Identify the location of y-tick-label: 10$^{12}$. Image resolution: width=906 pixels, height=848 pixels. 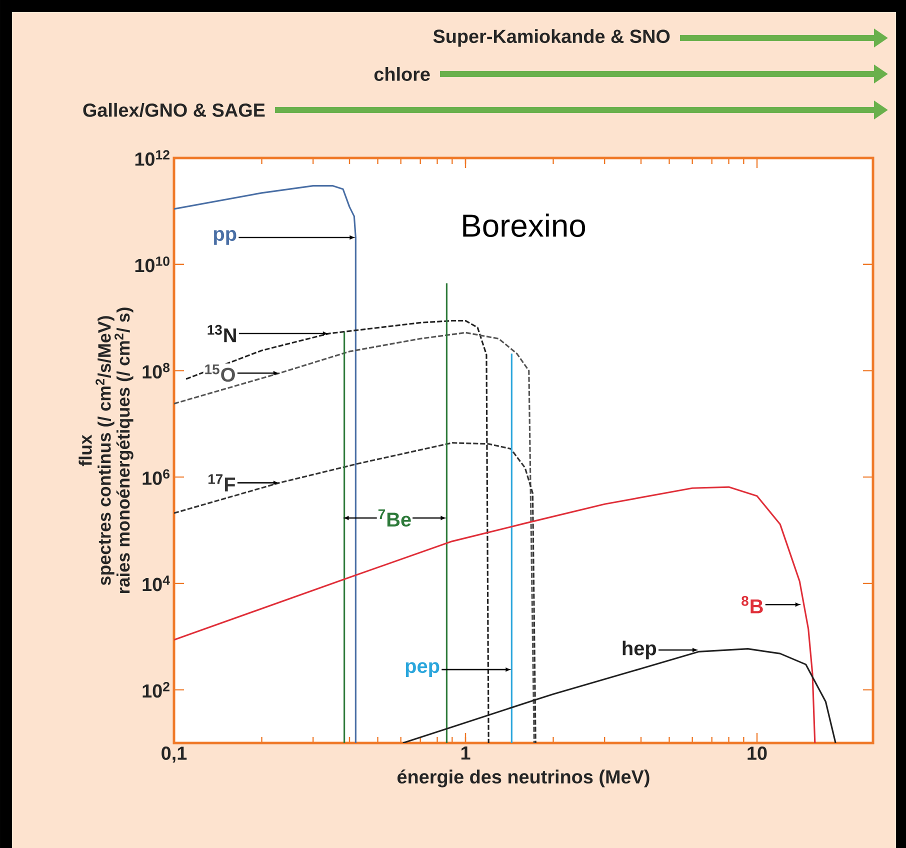
(152, 158).